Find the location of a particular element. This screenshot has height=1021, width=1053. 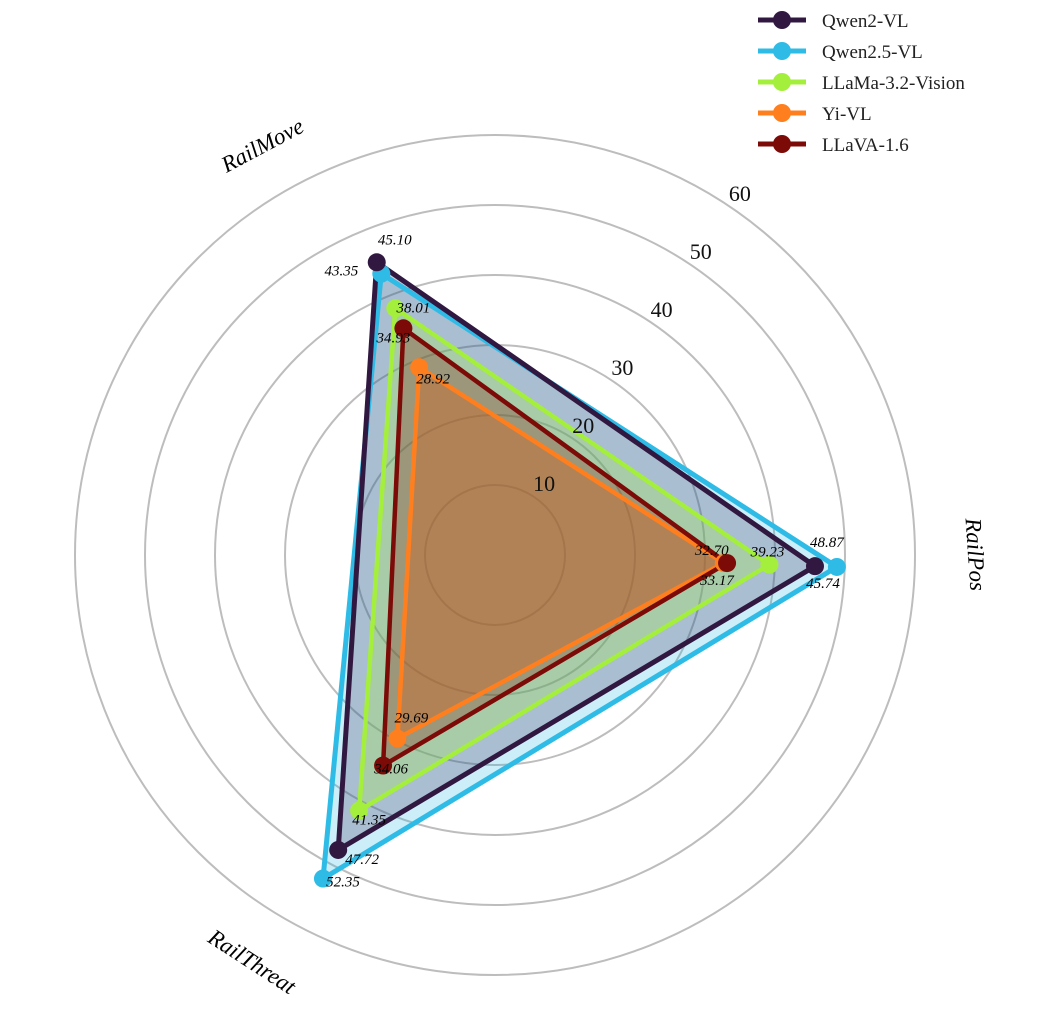

data-point-qwen2-5-vl-railpos is located at coordinates (836, 566).